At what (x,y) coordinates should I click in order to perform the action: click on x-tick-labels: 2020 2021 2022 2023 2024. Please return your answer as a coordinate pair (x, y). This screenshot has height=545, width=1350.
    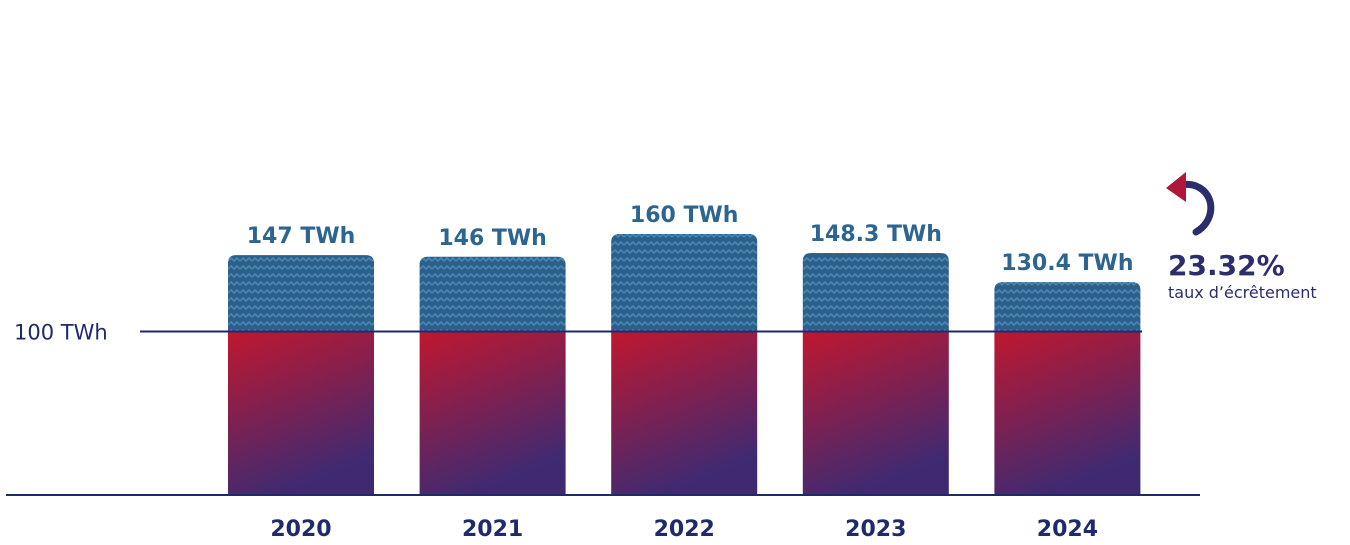
    Looking at the image, I should click on (684, 529).